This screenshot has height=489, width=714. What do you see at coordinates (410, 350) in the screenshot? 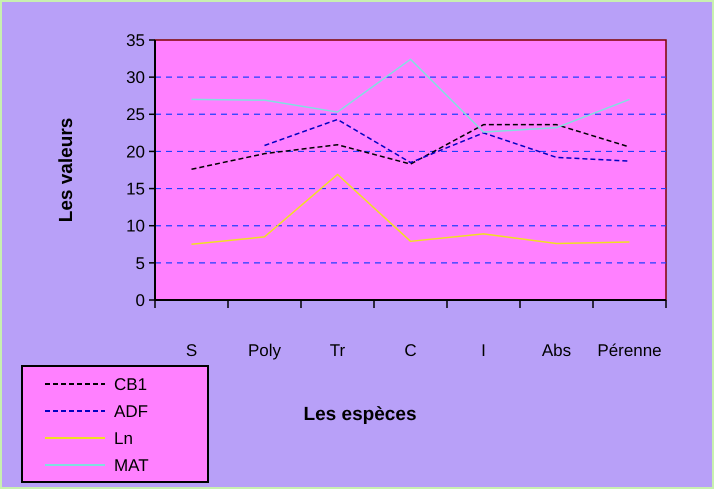
I see `x-tick-label: C` at bounding box center [410, 350].